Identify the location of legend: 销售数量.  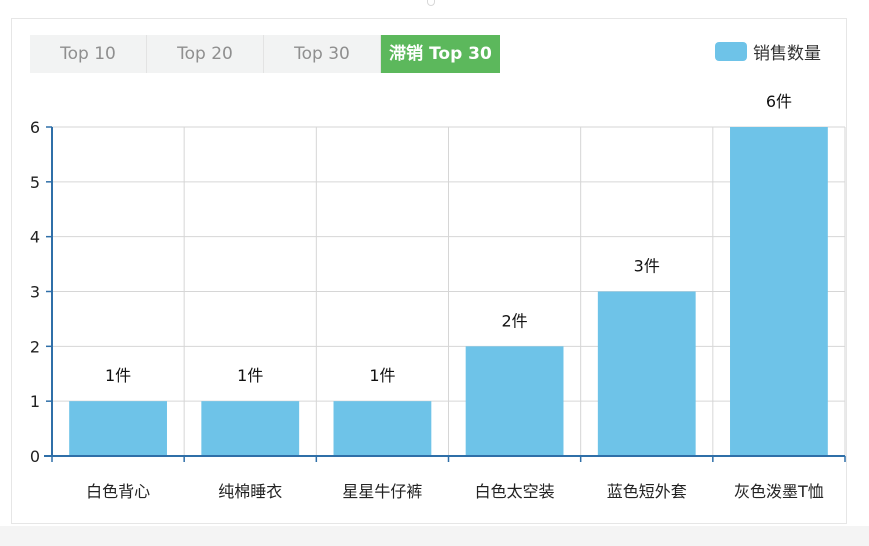
(768, 52).